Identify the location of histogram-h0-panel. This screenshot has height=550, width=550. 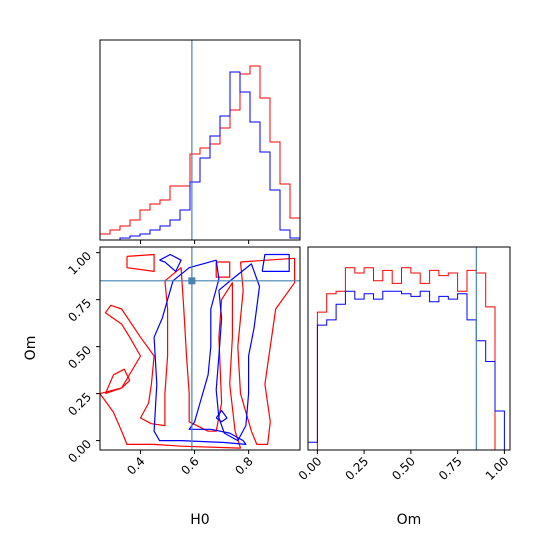
(200, 141).